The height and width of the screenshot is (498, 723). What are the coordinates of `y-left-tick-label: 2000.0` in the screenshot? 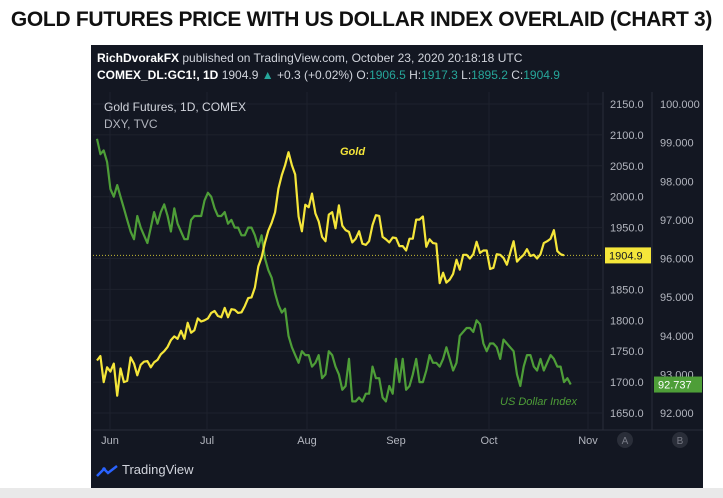 It's located at (627, 198).